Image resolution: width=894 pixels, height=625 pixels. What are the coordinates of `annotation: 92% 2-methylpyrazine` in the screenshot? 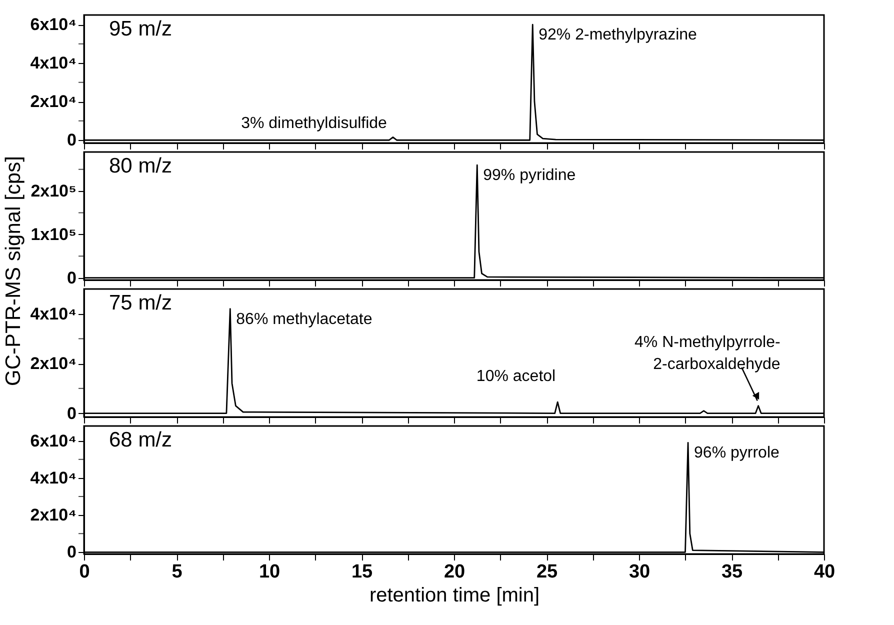 It's located at (618, 35).